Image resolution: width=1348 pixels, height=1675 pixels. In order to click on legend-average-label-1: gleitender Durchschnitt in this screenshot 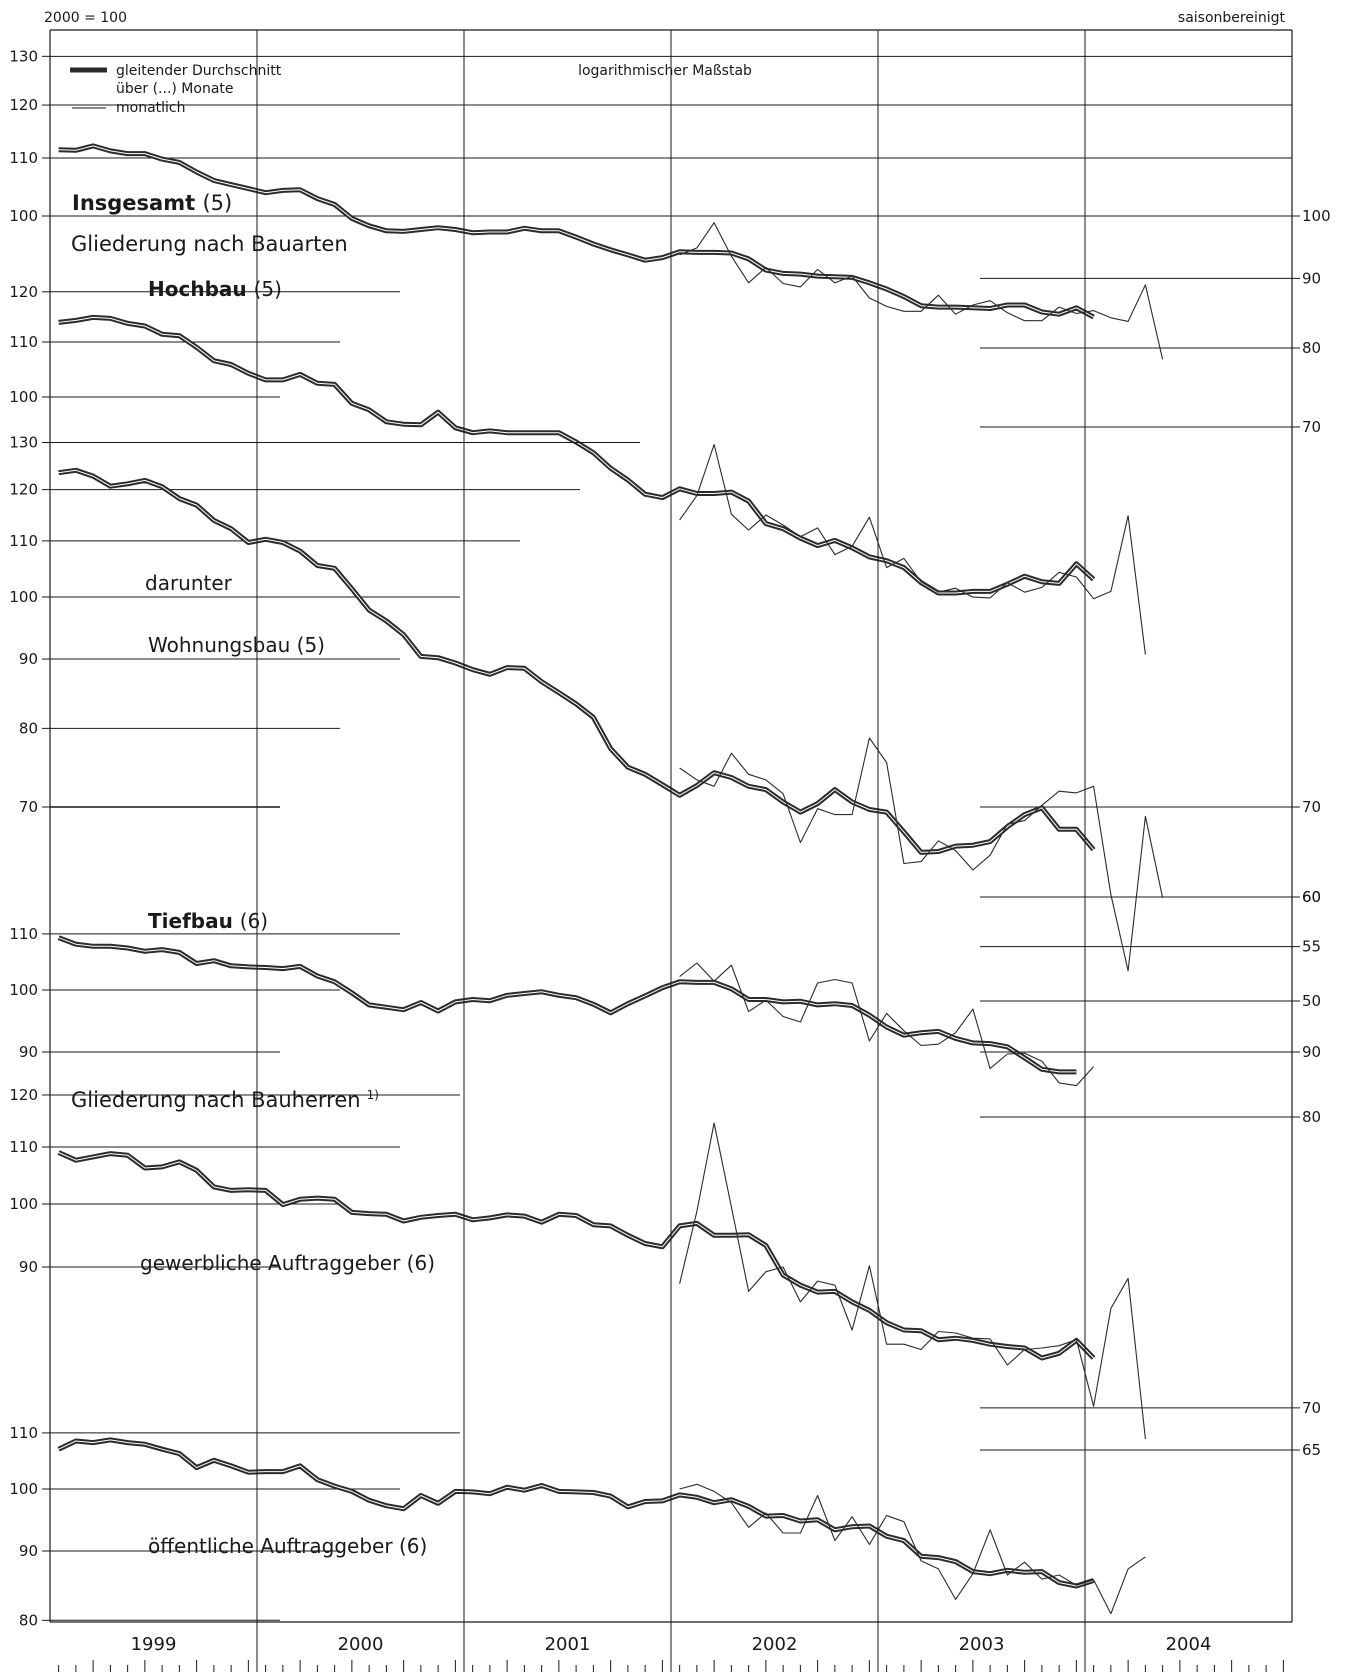, I will do `click(199, 71)`.